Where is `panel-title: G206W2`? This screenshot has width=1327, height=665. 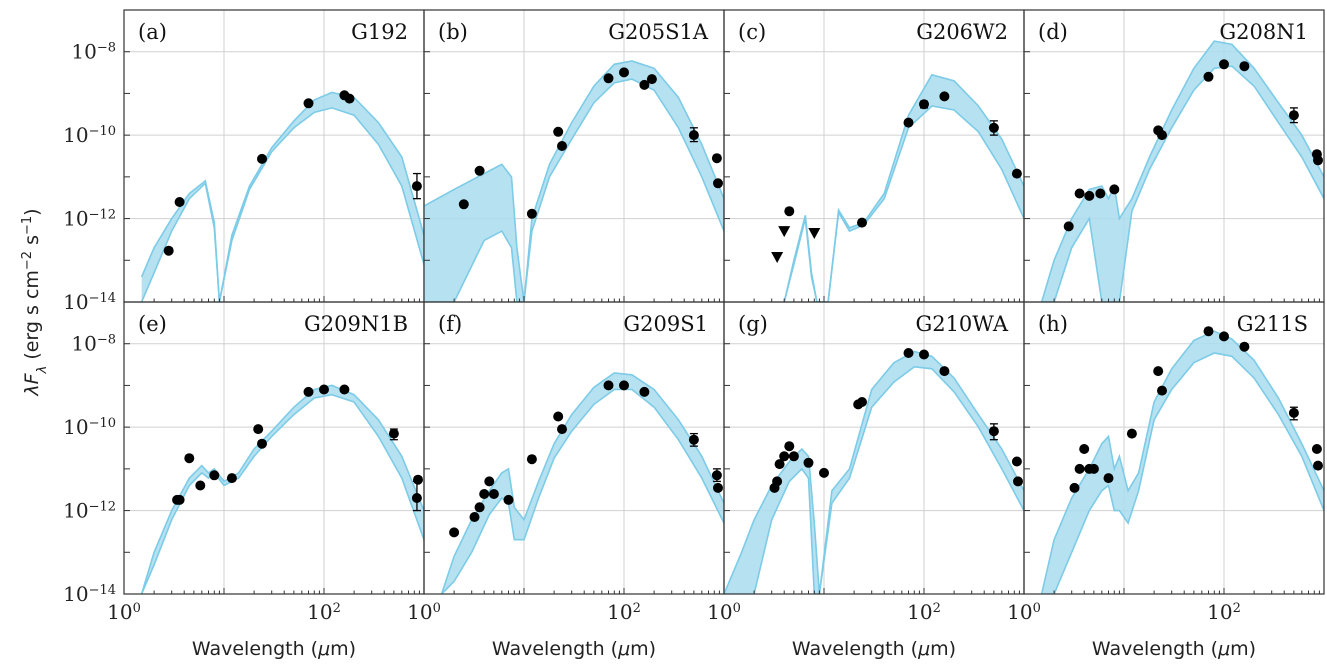 panel-title: G206W2 is located at coordinates (962, 32).